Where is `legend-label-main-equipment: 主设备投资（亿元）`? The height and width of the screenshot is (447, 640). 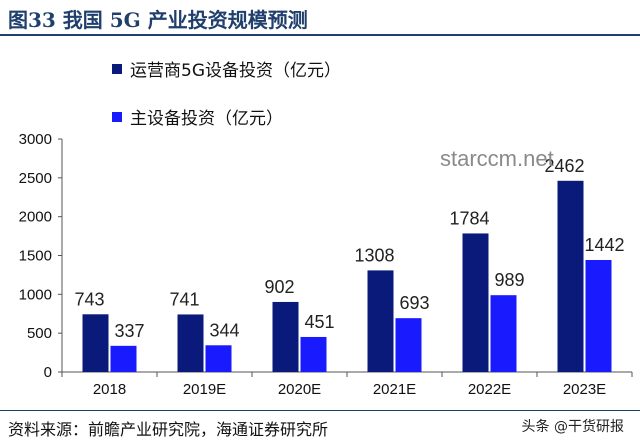 legend-label-main-equipment: 主设备投资（亿元） is located at coordinates (206, 119).